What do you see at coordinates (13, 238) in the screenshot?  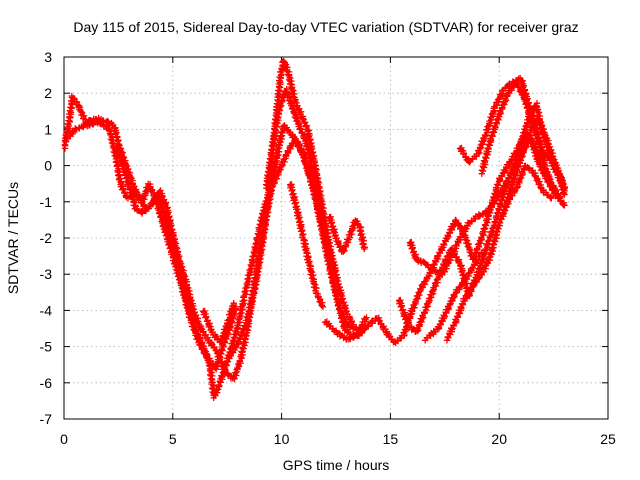 I see `y-axis-label: SDTVAR / TECUs` at bounding box center [13, 238].